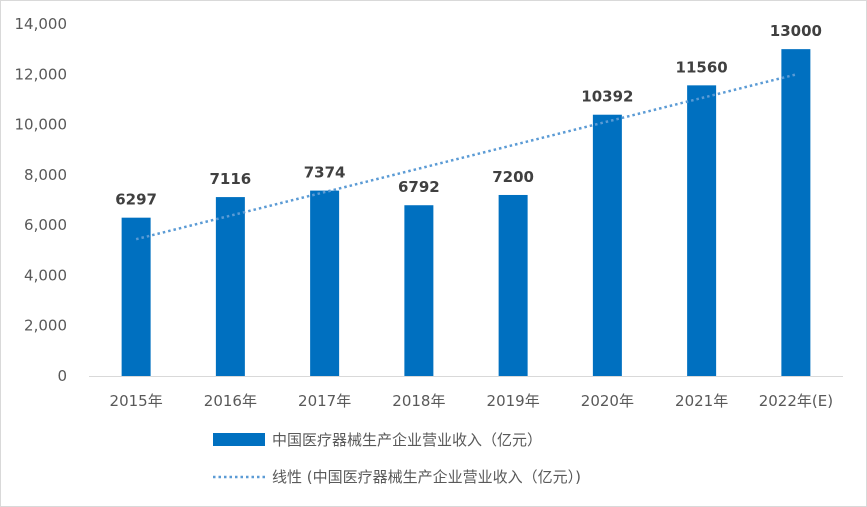  Describe the element at coordinates (231, 179) in the screenshot. I see `data-label: 7116` at that location.